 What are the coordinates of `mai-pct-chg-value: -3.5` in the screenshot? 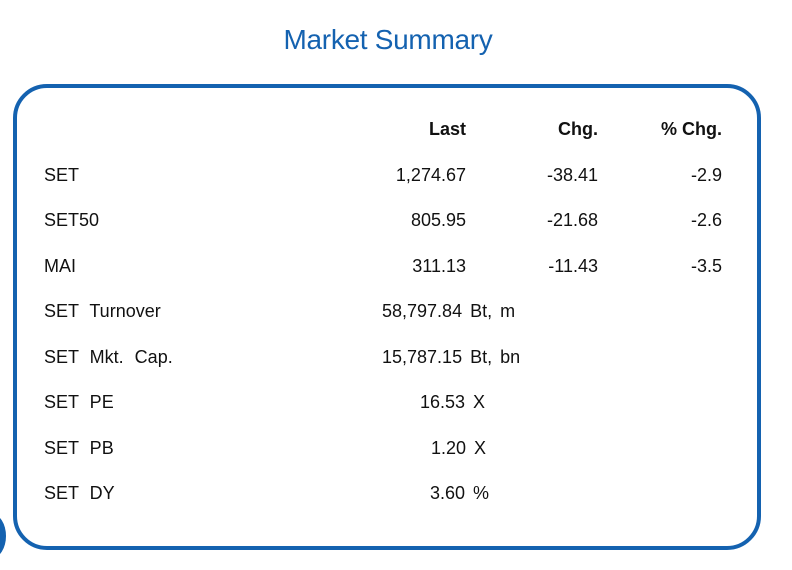 It's located at (706, 266).